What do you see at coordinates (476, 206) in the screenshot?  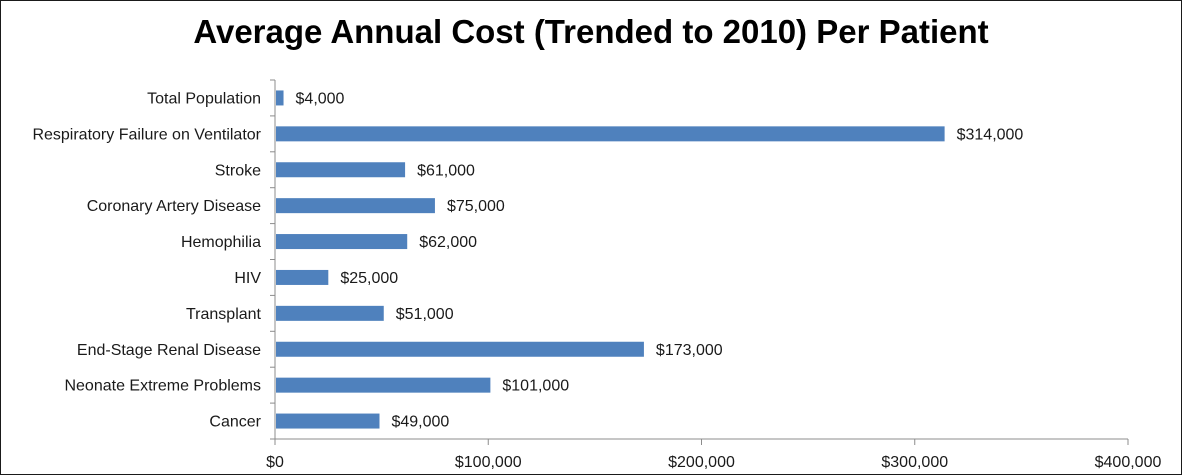 I see `data-label: $75,000` at bounding box center [476, 206].